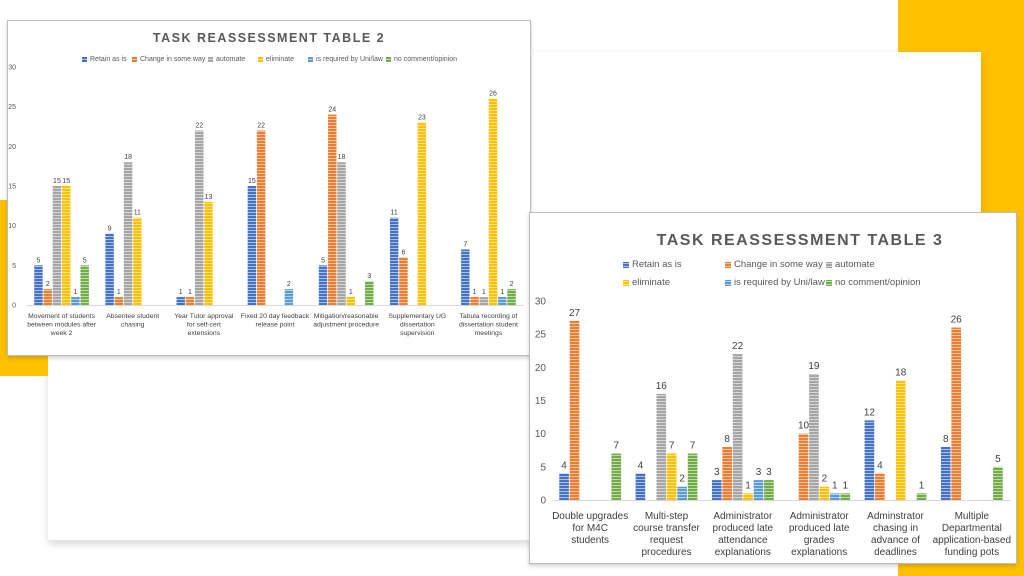  Describe the element at coordinates (260, 59) in the screenshot. I see `legend-swatch-eliminate` at that location.